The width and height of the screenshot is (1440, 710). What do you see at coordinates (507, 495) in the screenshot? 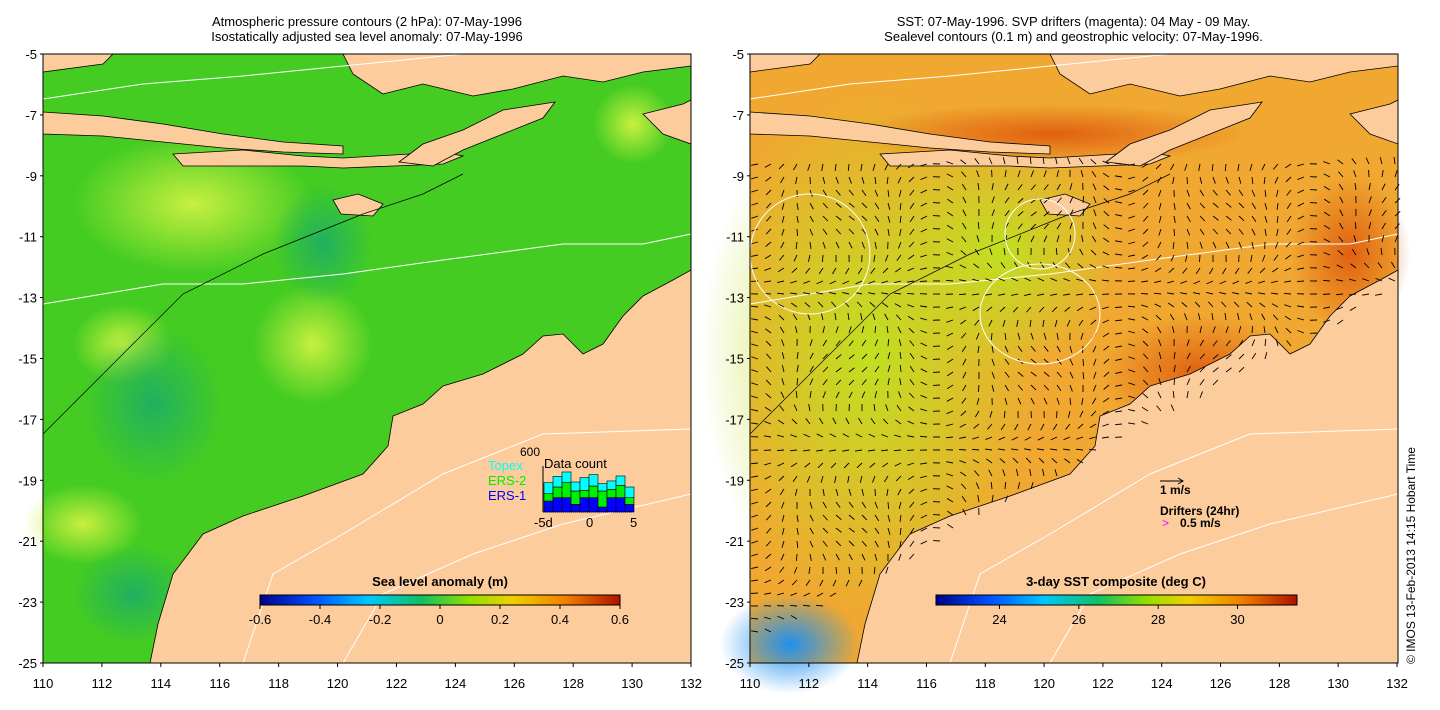
I see `legend-ers1: ERS-1` at bounding box center [507, 495].